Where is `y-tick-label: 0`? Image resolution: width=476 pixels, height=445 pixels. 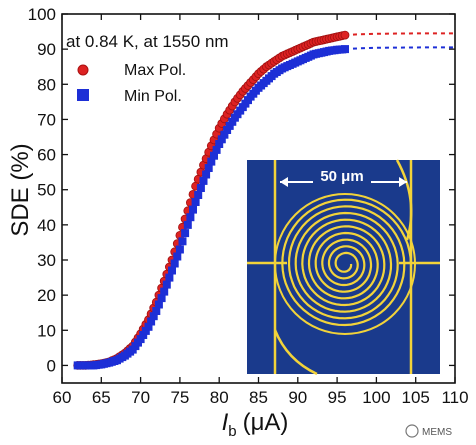 y-tick-label: 0 is located at coordinates (51, 365).